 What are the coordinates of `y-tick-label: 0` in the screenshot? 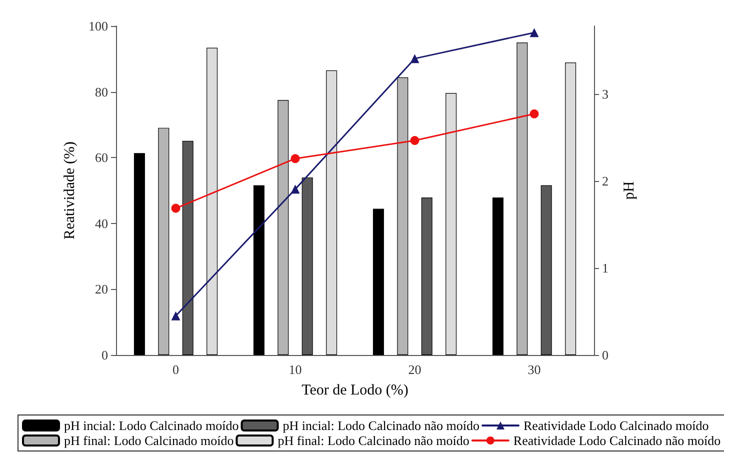 It's located at (105, 355).